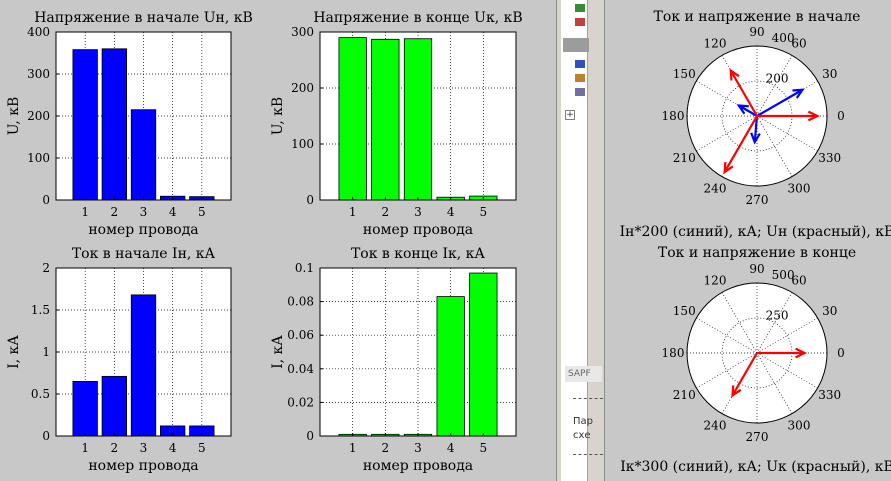 The image size is (891, 481). Describe the element at coordinates (300, 335) in the screenshot. I see `y-tick-label: 0.06` at that location.